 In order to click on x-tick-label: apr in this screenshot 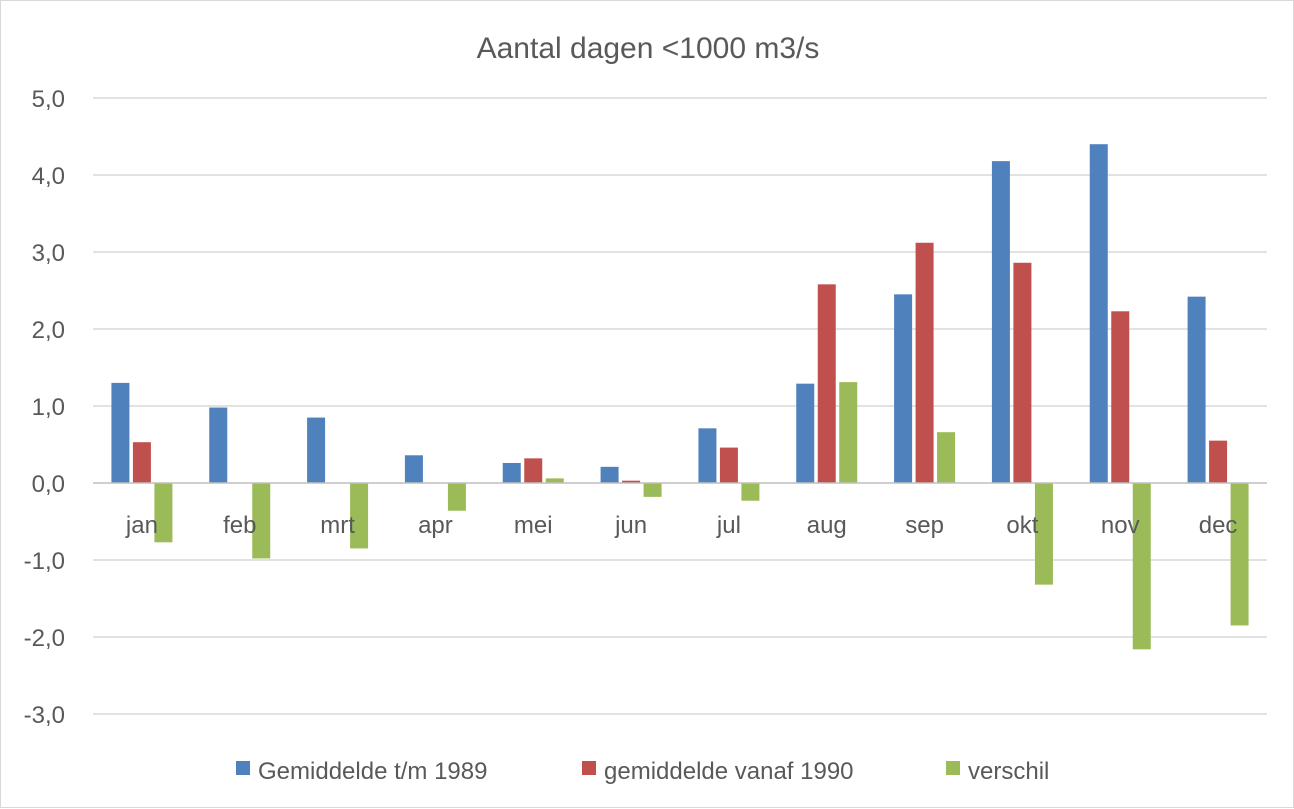, I will do `click(435, 525)`.